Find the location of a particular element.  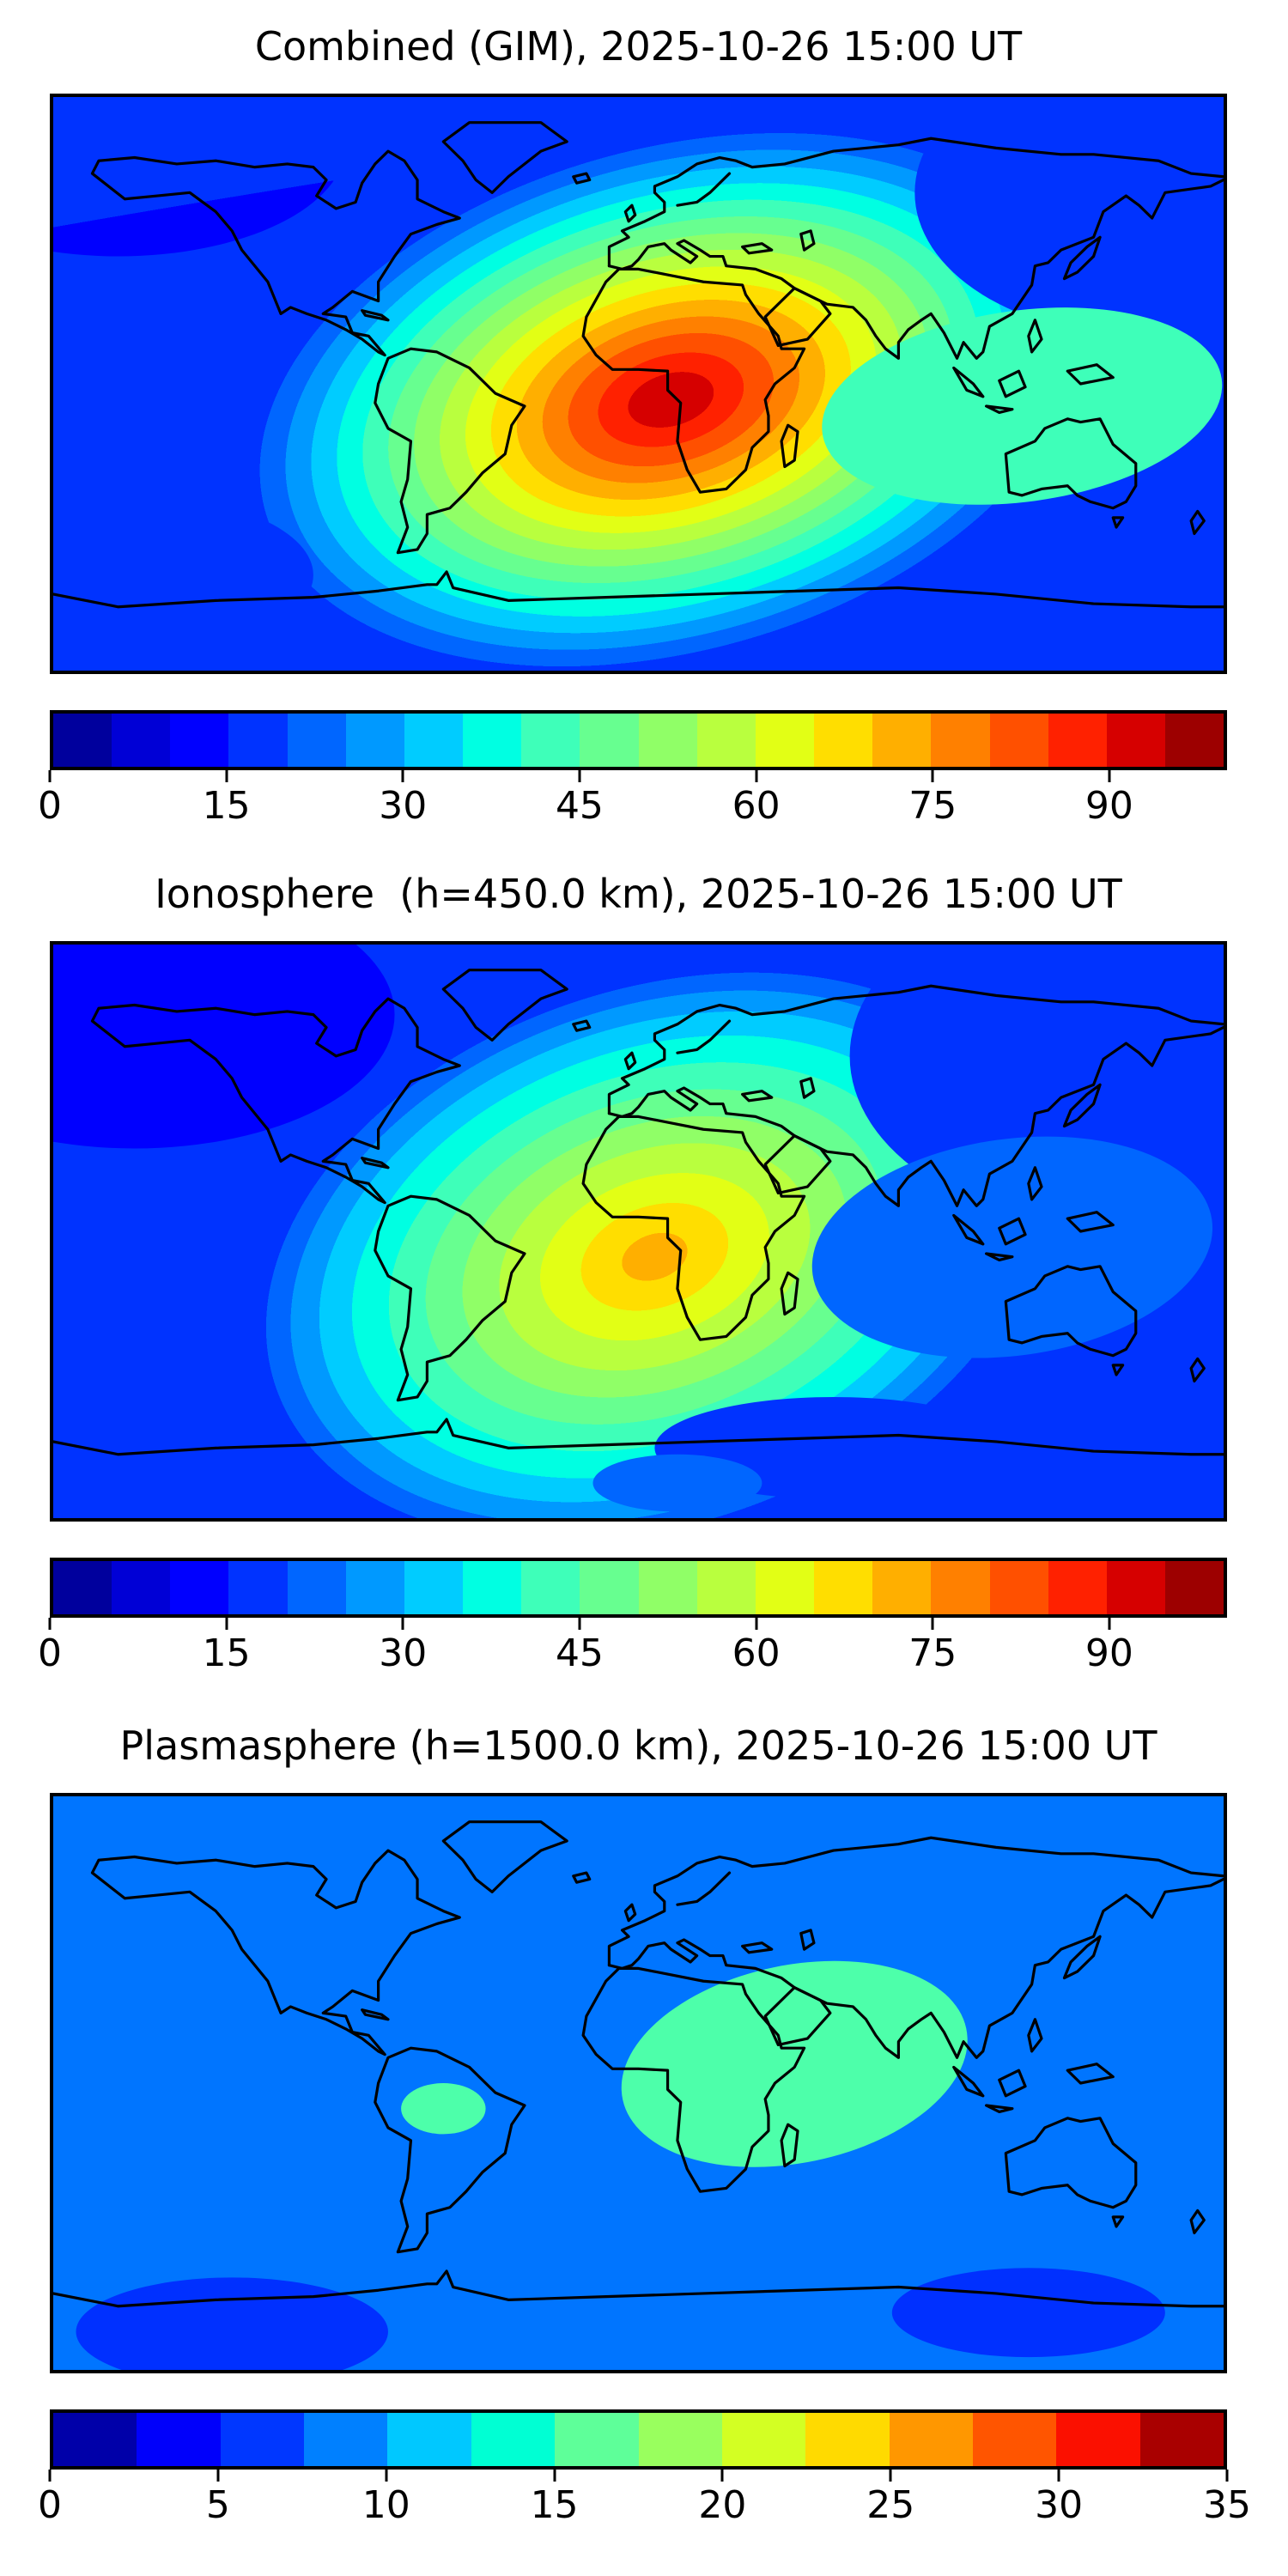

colorbar-plasmasphere is located at coordinates (638, 2440).